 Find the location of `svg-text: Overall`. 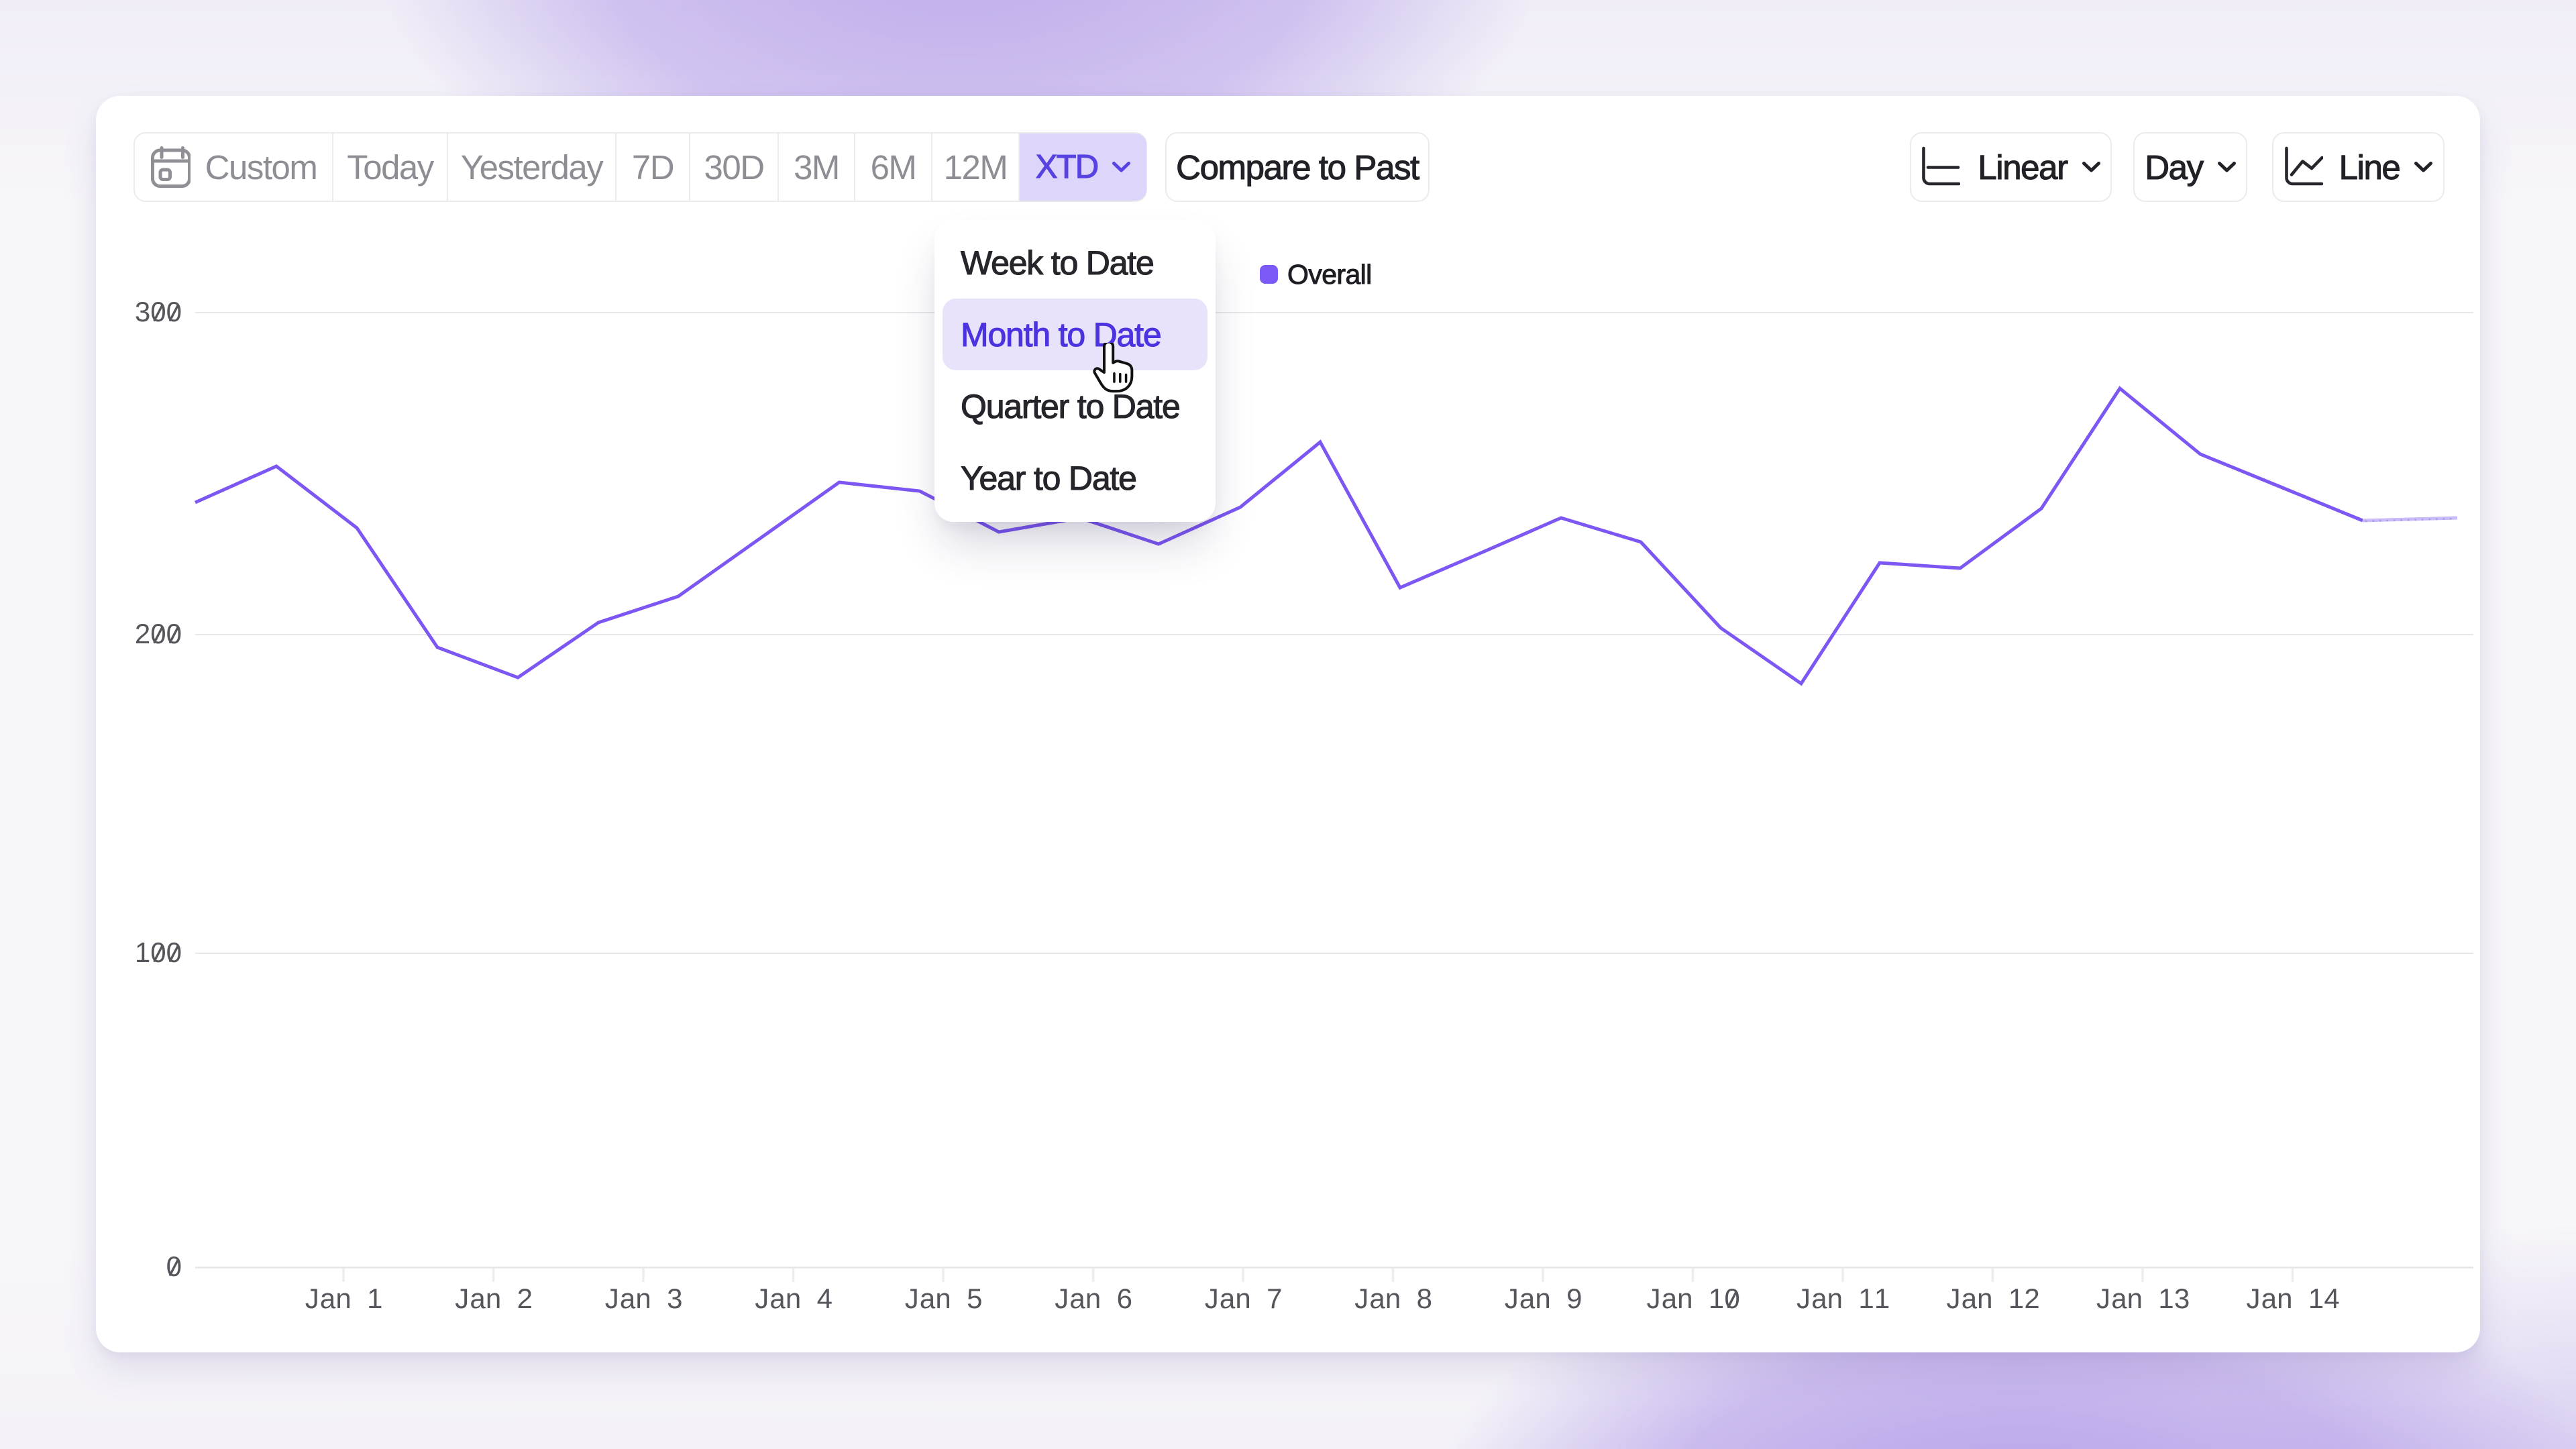

svg-text: Overall is located at coordinates (1329, 274).